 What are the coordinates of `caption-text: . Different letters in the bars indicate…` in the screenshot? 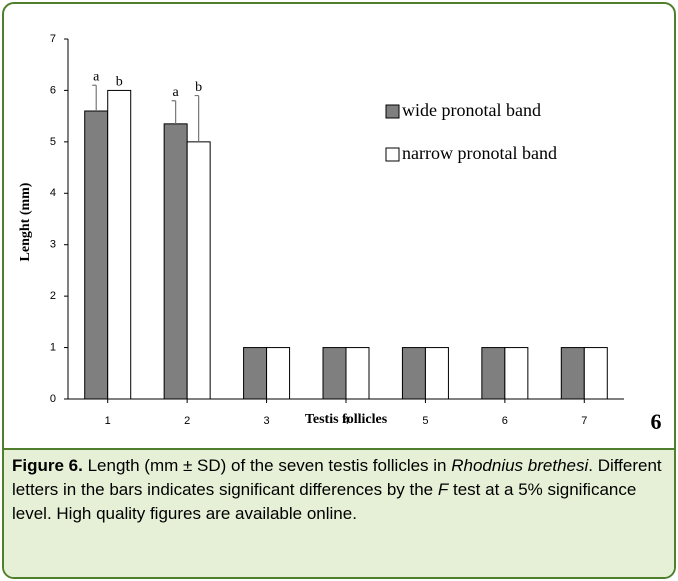 It's located at (337, 477).